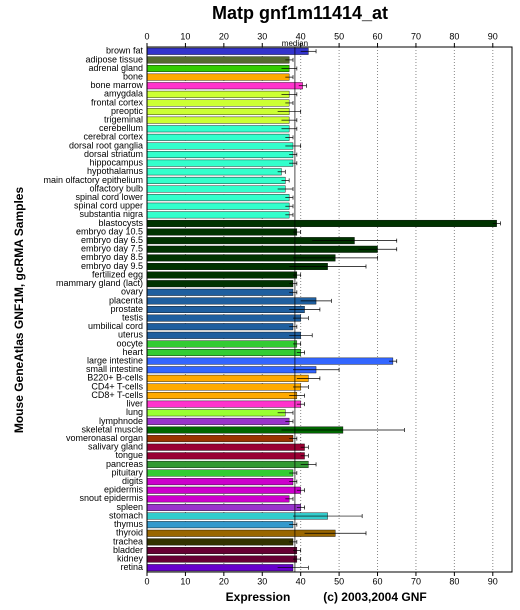 The height and width of the screenshot is (610, 520). I want to click on category-label: cerebellum, so click(121, 128).